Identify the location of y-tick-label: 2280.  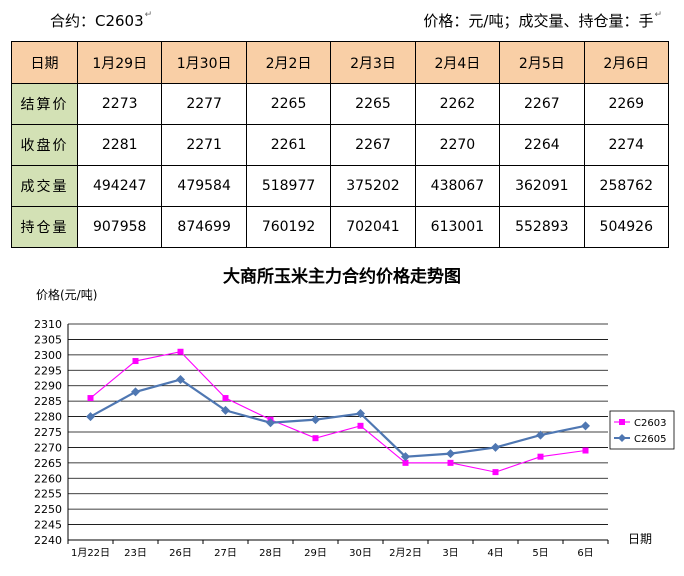
(48, 417).